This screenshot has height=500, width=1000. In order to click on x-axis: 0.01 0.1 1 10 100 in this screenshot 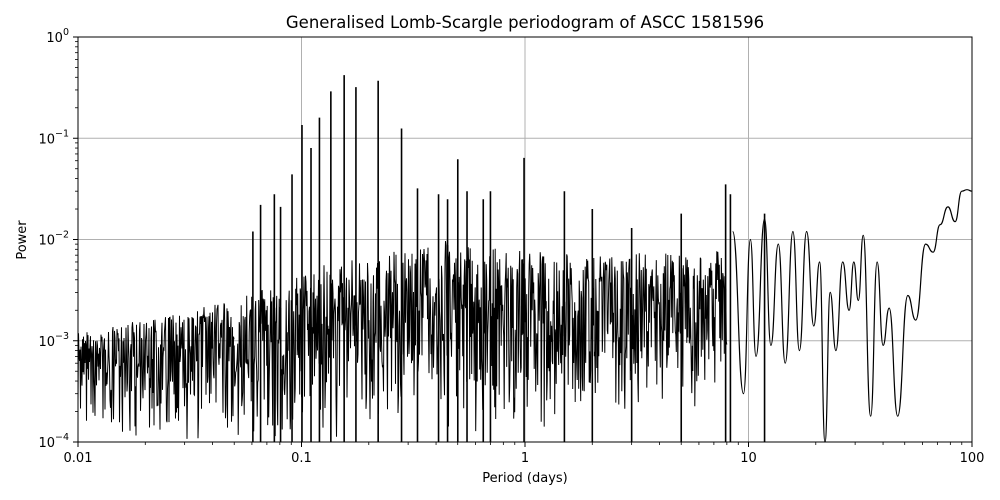, I will do `click(524, 454)`.